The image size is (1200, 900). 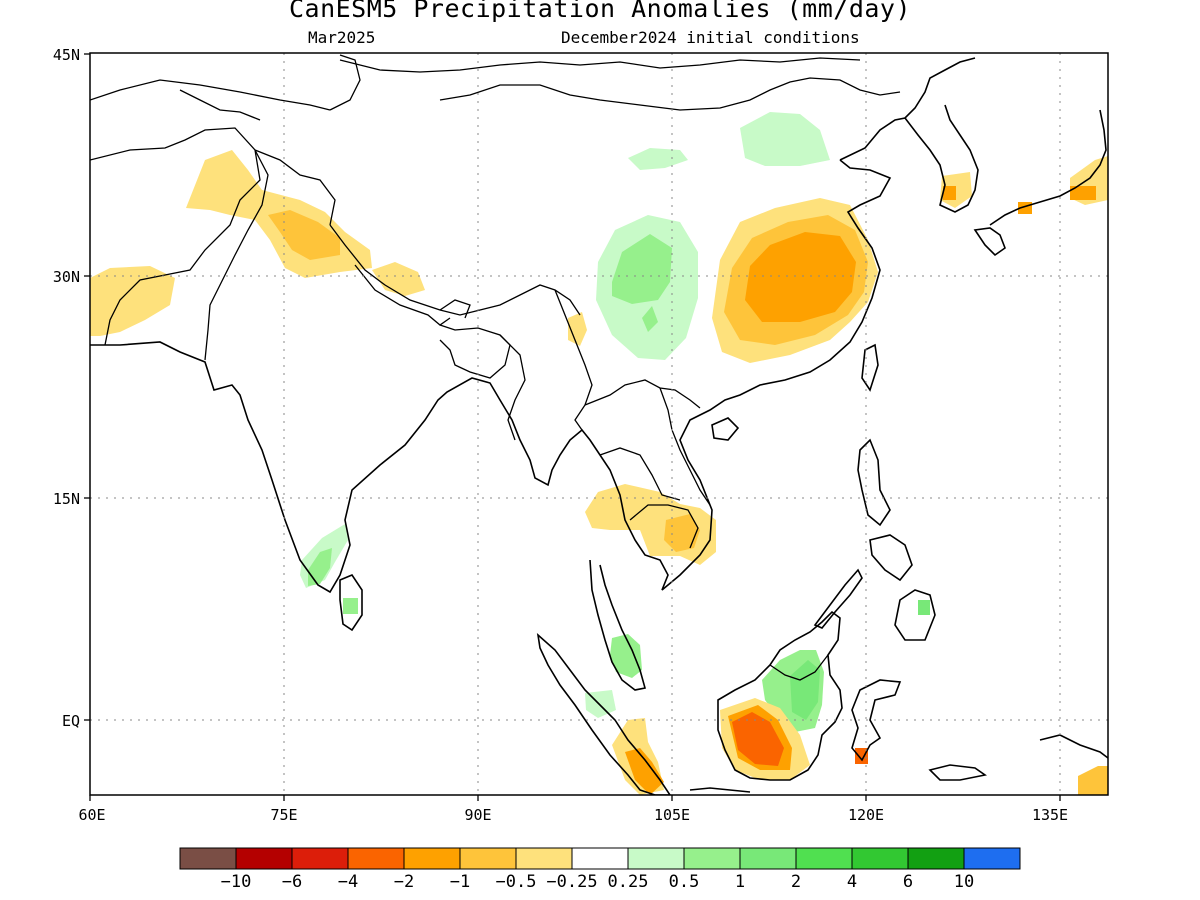 What do you see at coordinates (642, 394) in the screenshot?
I see `border-china-laos` at bounding box center [642, 394].